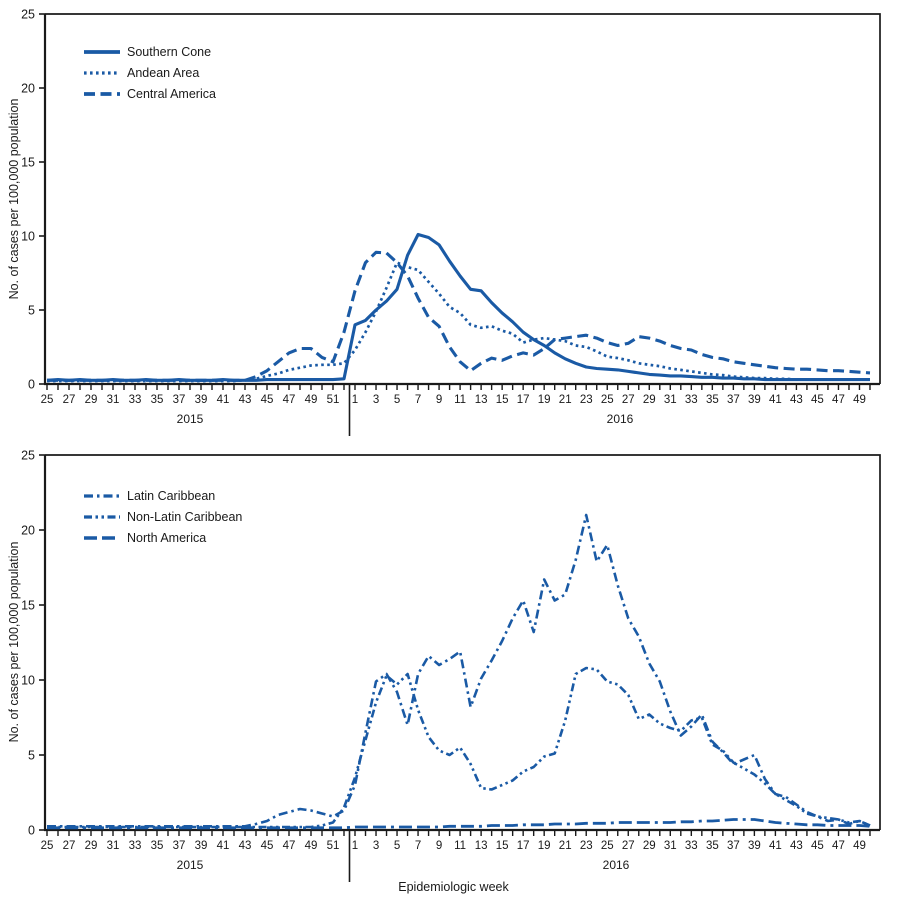 The height and width of the screenshot is (907, 907). Describe the element at coordinates (102, 94) in the screenshot. I see `central-america-line-swatch-icon` at that location.